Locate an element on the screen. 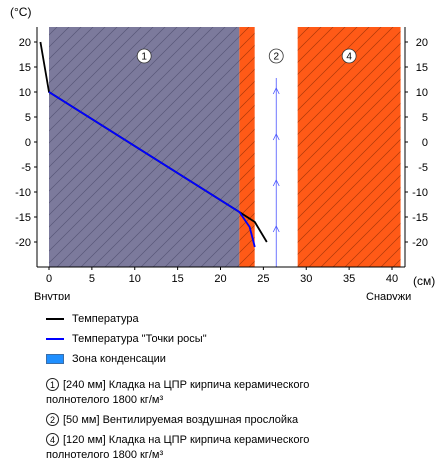  y-tick-label-right: 15 is located at coordinates (422, 68).